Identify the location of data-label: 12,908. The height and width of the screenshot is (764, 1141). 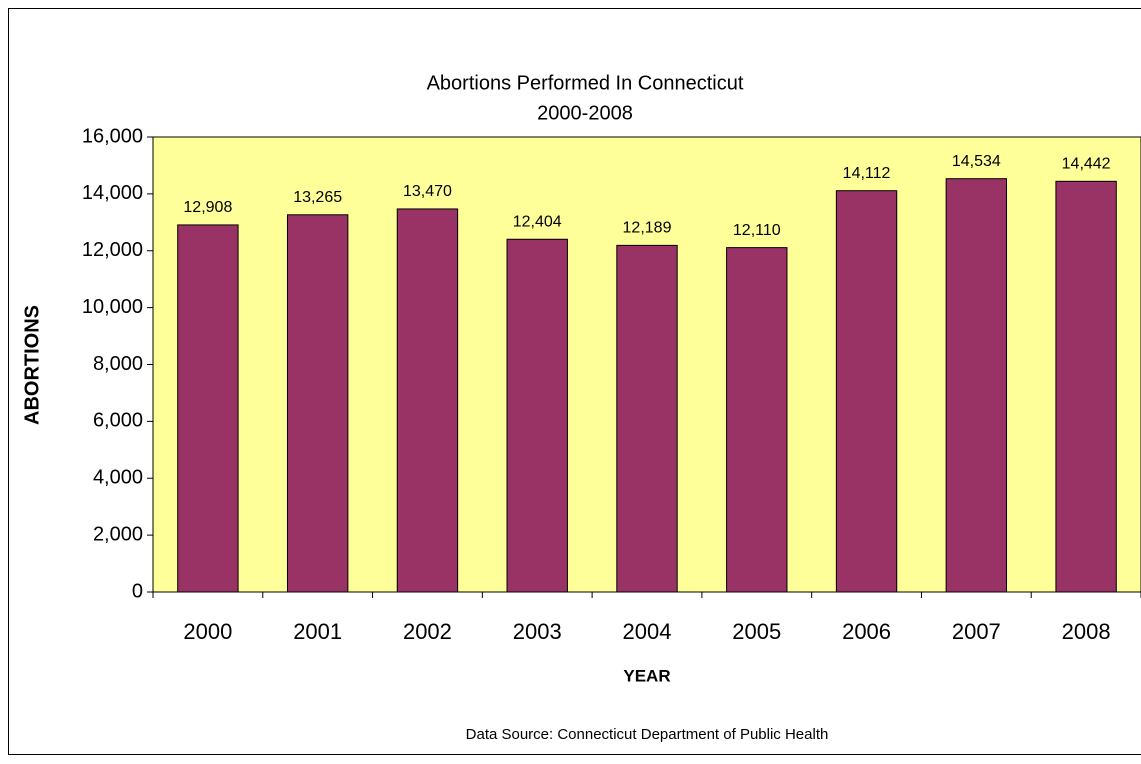
(207, 207).